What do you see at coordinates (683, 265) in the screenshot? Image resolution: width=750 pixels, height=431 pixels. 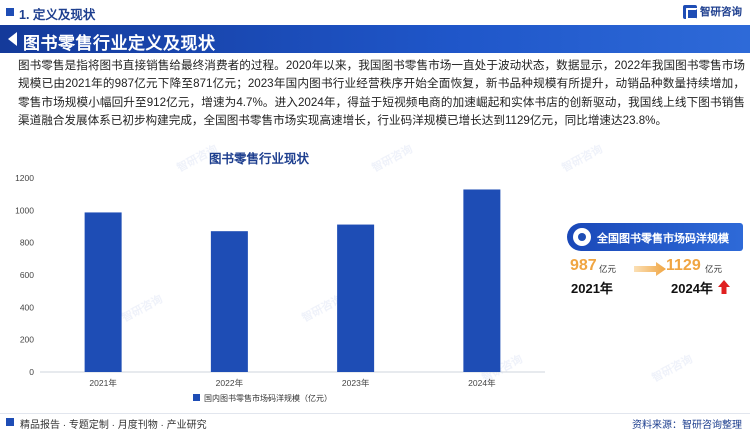 I see `value-2024: 1129` at bounding box center [683, 265].